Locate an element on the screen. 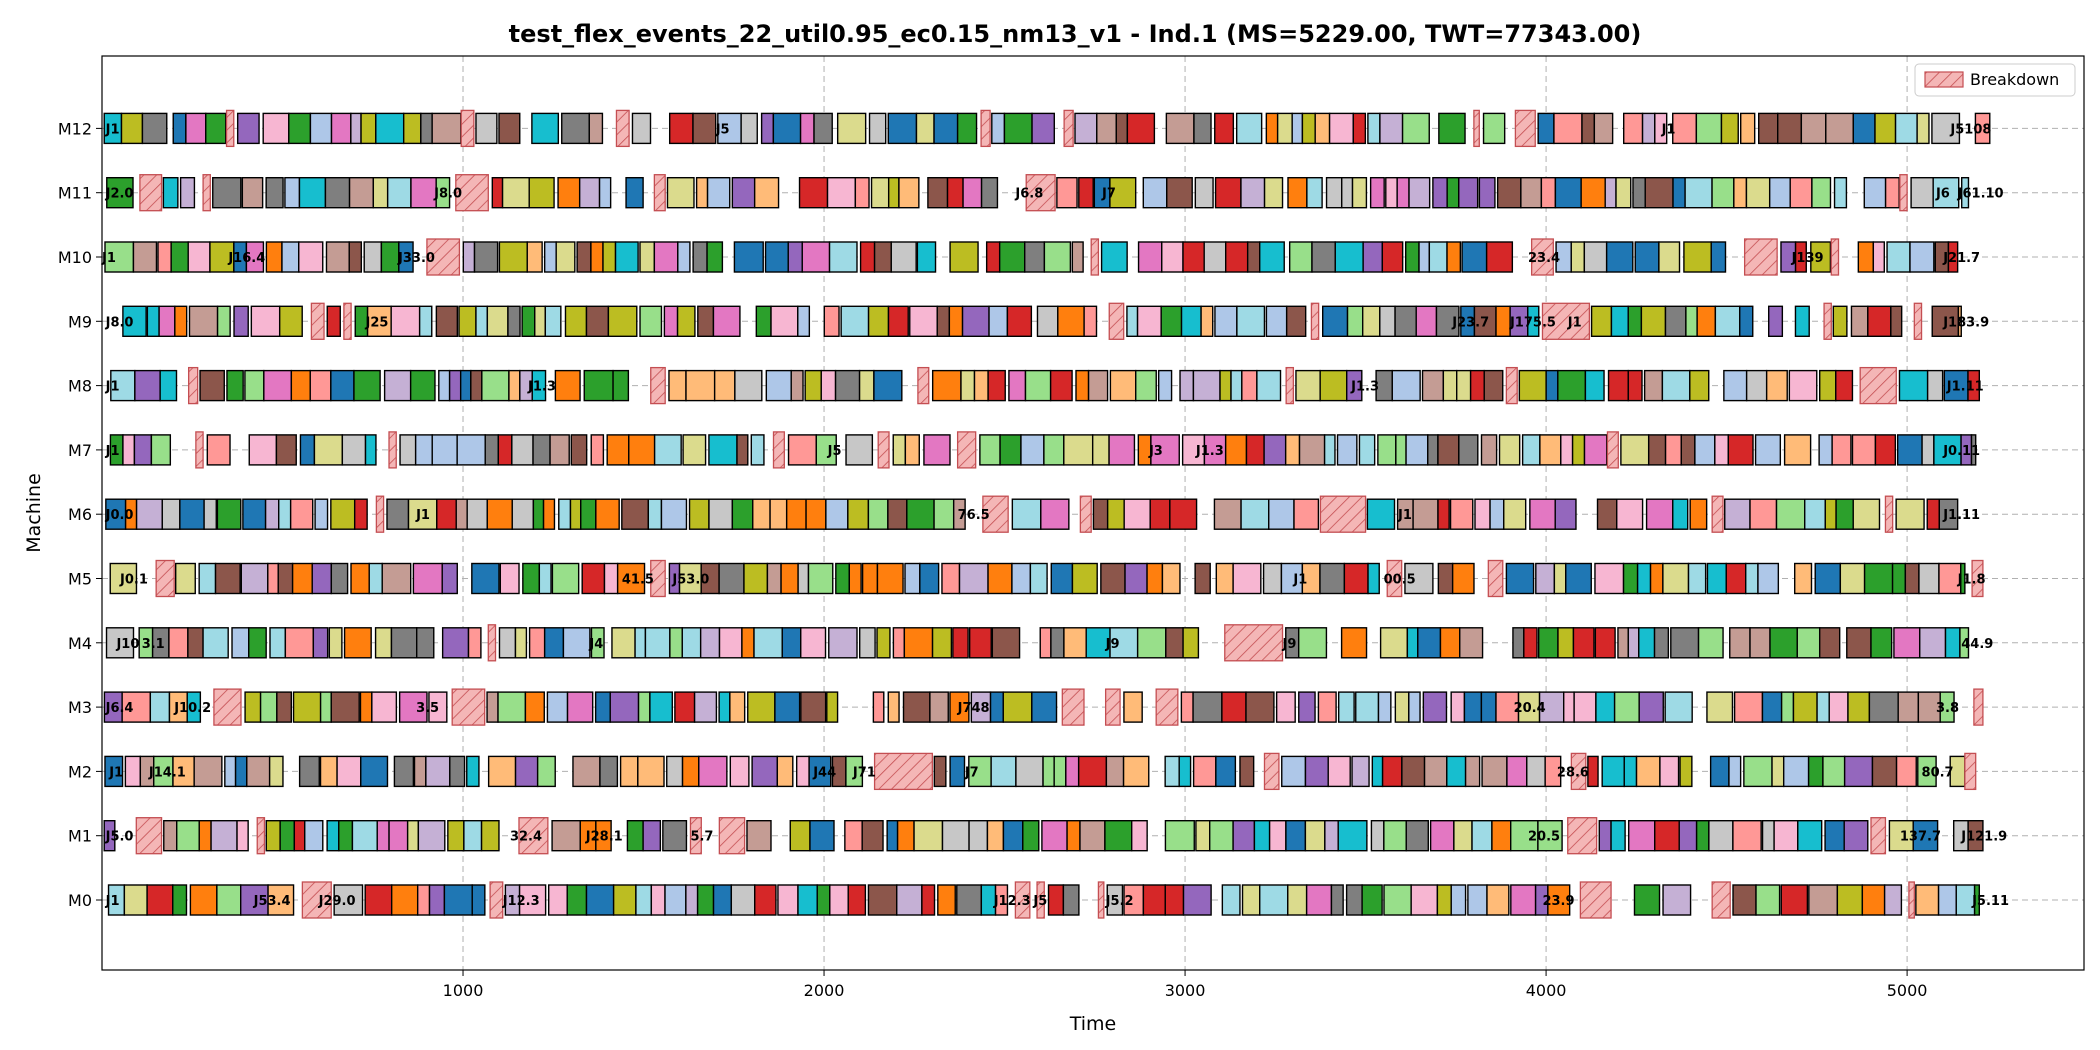  bar-label: J53.4 is located at coordinates (272, 901).